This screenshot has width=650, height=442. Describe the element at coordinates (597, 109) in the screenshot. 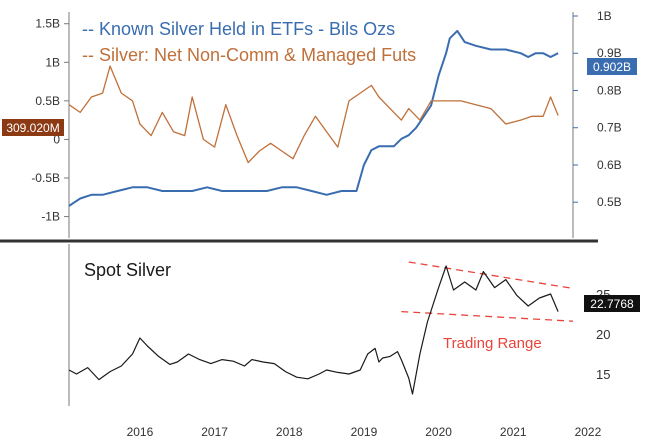

I see `top-right-axis-ticks: 1B 0.9B 0.8B 0.7B 0.6B 0.5B` at that location.